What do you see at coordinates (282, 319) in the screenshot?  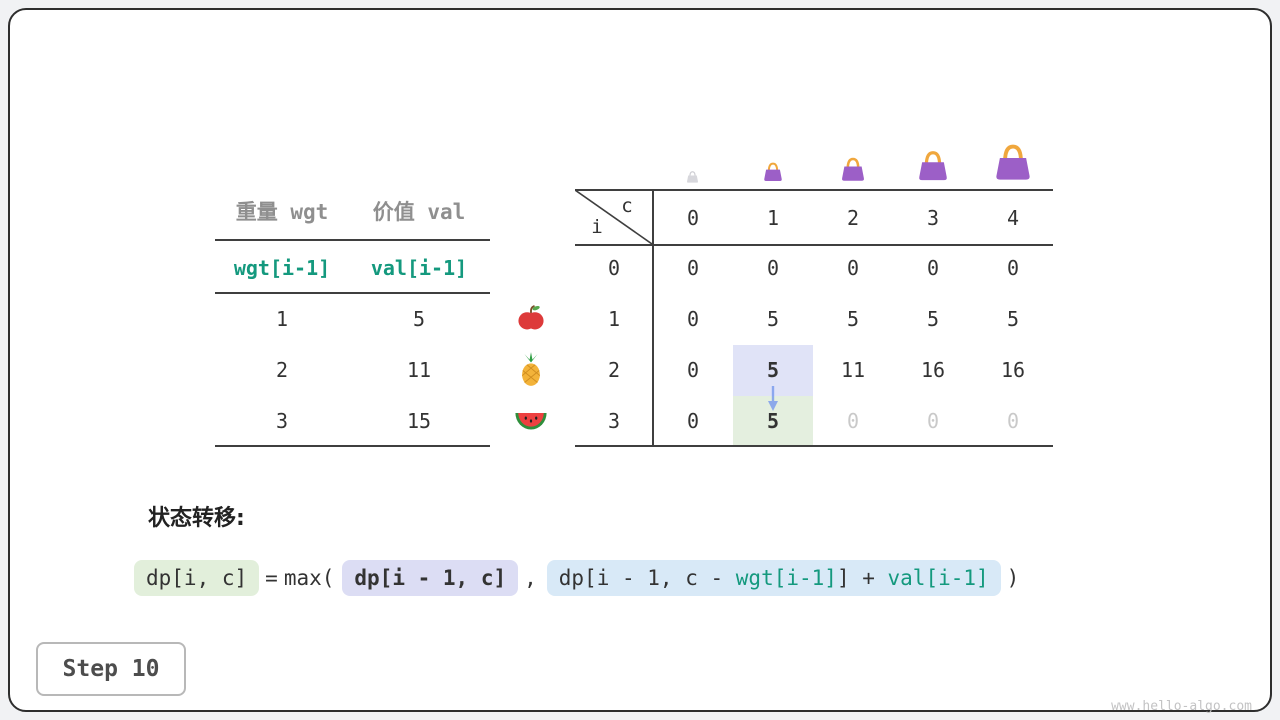 I see `item-weight: 1` at bounding box center [282, 319].